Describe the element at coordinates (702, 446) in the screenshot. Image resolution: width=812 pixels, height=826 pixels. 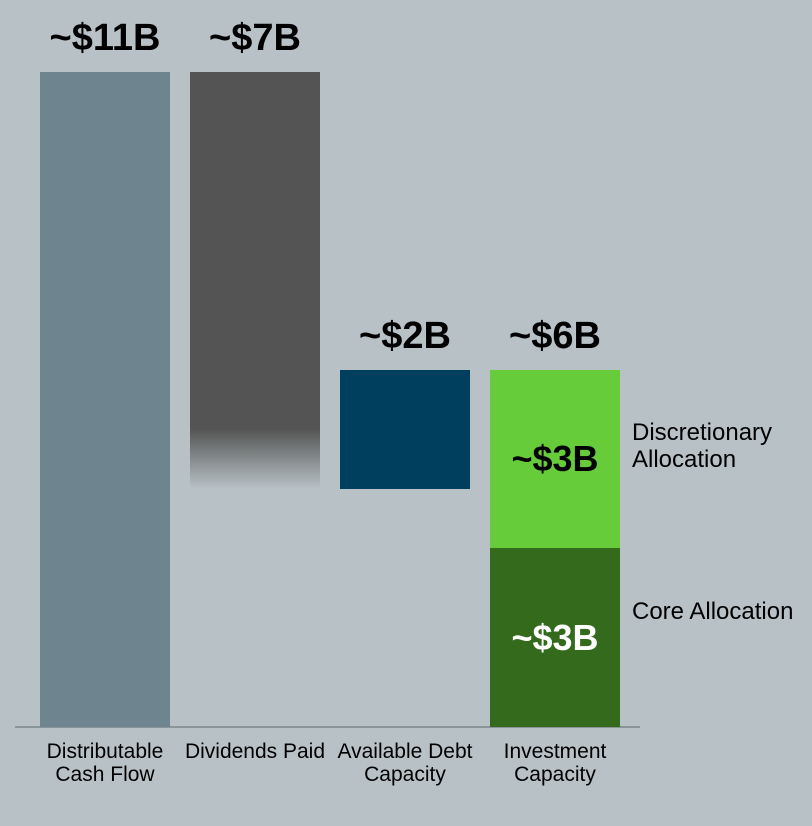
I see `segment-name: Discretionary Allocation` at that location.